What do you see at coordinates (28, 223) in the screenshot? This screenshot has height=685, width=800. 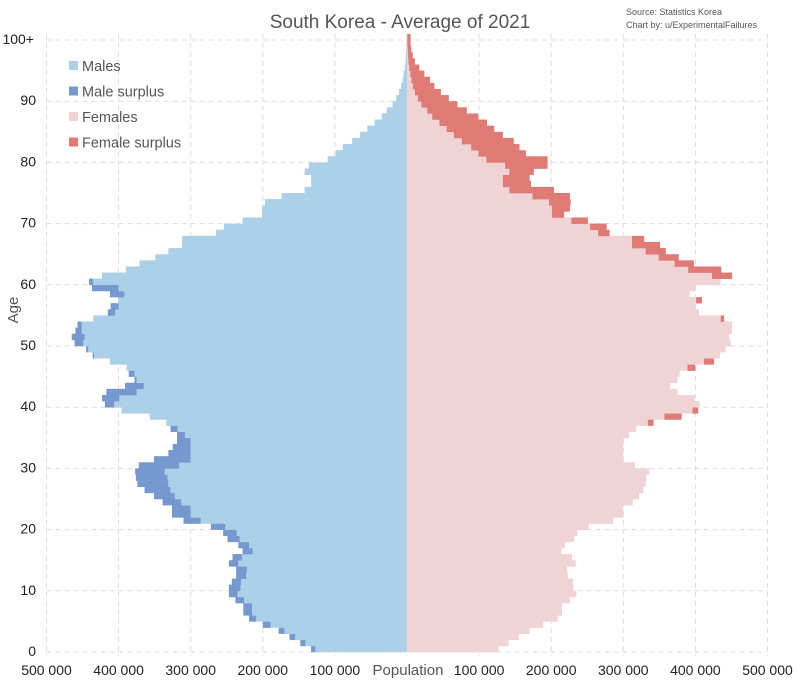 I see `y-tick-label: 70` at bounding box center [28, 223].